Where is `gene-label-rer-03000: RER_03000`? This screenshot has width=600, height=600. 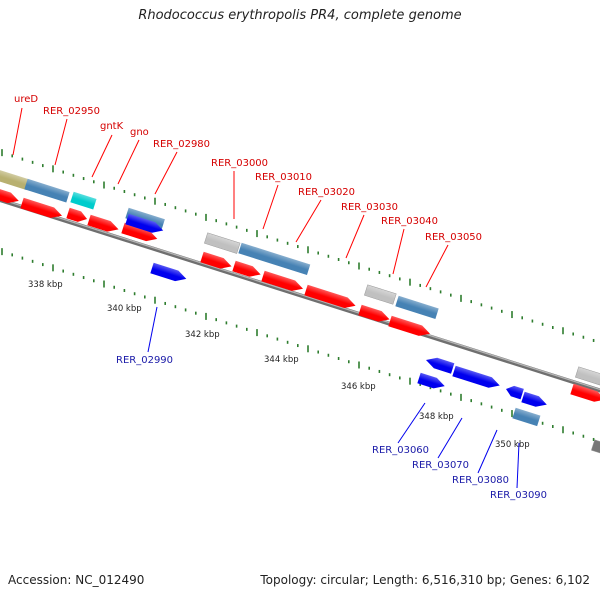 gene-label-rer-03000: RER_03000 is located at coordinates (239, 163).